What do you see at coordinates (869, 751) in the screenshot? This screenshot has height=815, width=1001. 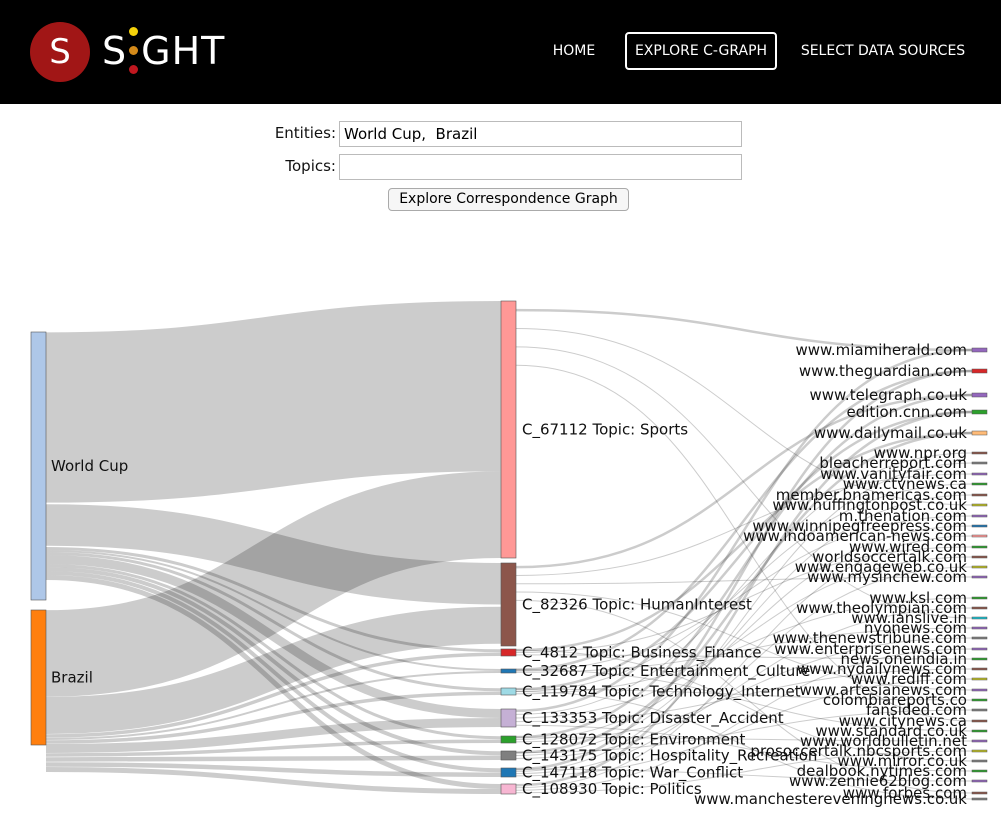 I see `source-node-prosoccertalk-nbcsports-com: prosoccertalk.nbcsports.com` at bounding box center [869, 751].